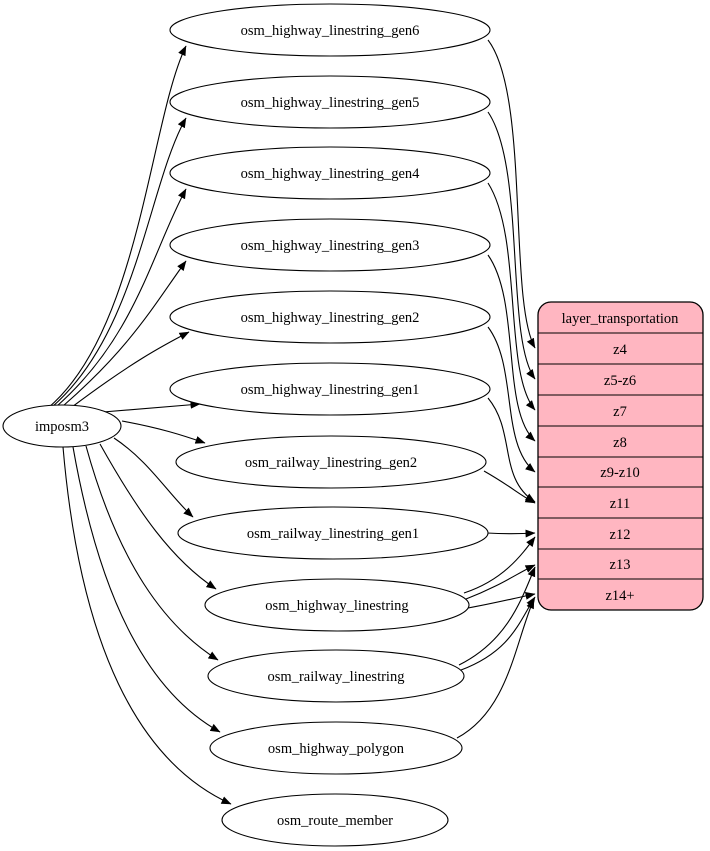 The image size is (710, 851). I want to click on node-osm-highway-linestring-gen5: osm_highway_linestring_gen5, so click(330, 102).